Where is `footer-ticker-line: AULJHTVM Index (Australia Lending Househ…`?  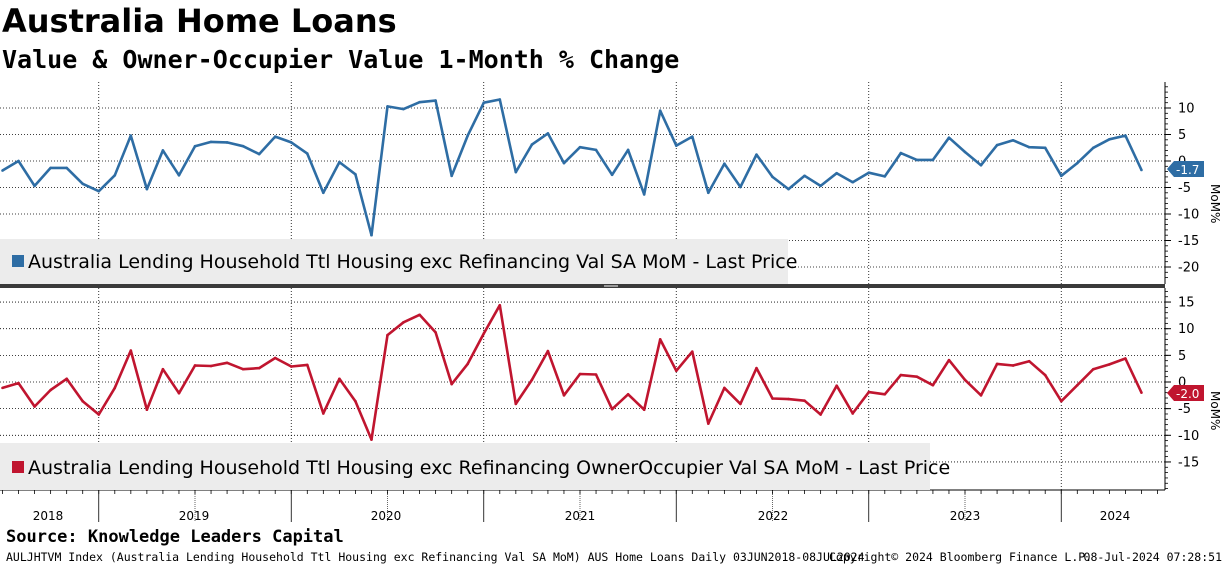
footer-ticker-line: AULJHTVM Index (Australia Lending Househ… is located at coordinates (435, 557).